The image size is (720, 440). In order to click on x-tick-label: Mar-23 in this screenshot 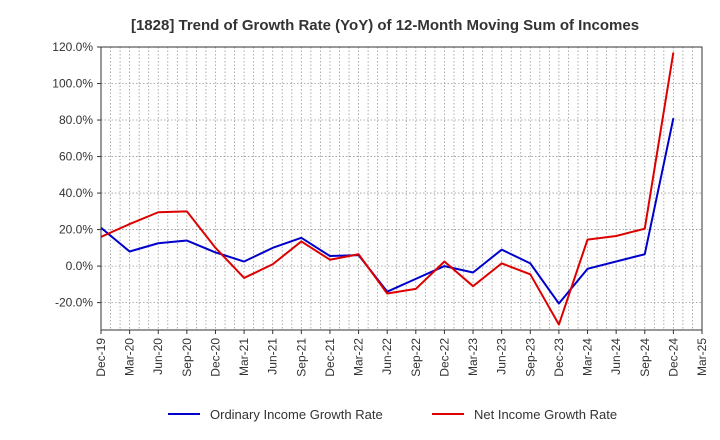, I will do `click(473, 357)`.